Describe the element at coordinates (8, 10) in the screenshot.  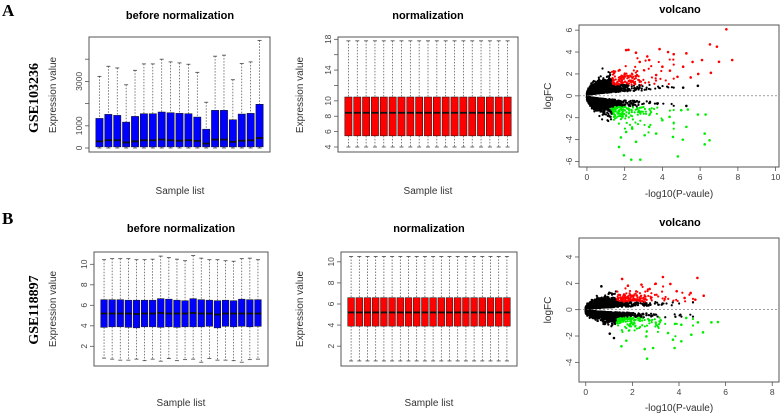
I see `panel-letter-a: A` at that location.